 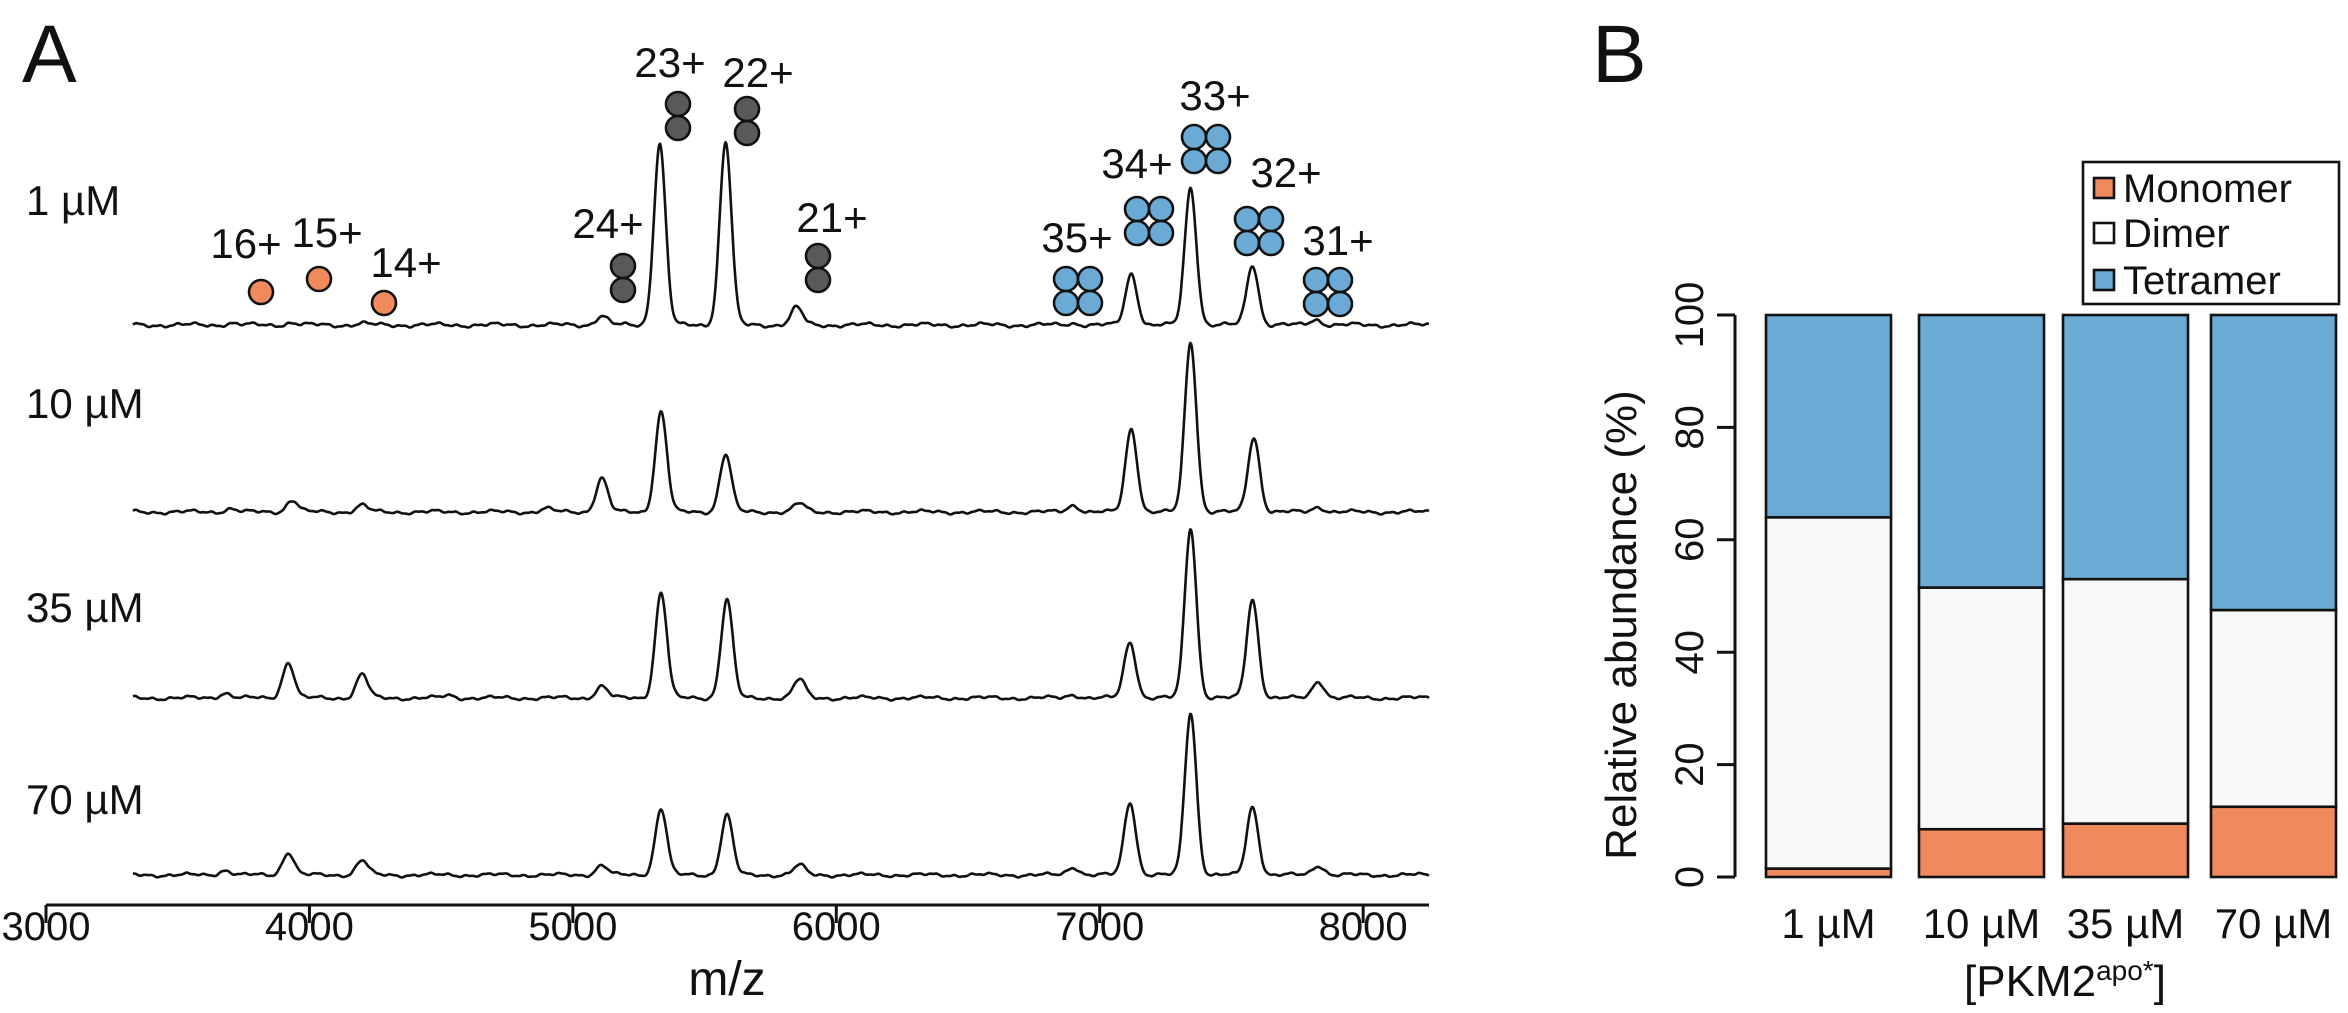 What do you see at coordinates (1690, 540) in the screenshot?
I see `y-tick-label-60: 60` at bounding box center [1690, 540].